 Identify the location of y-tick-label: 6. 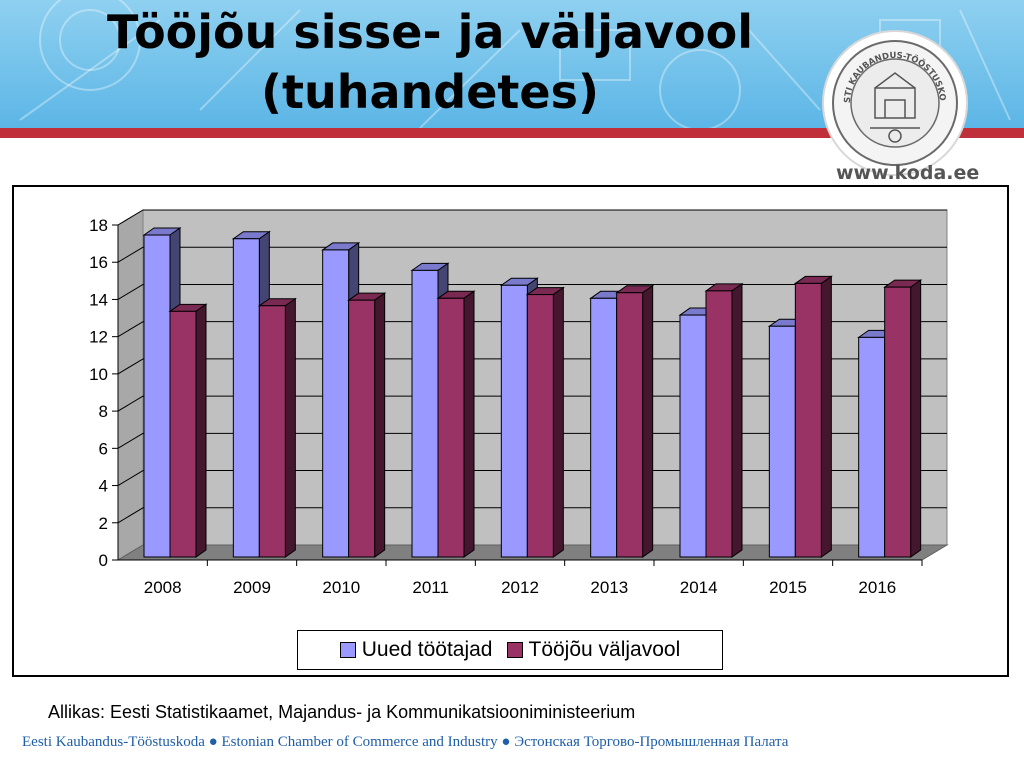
(103, 448).